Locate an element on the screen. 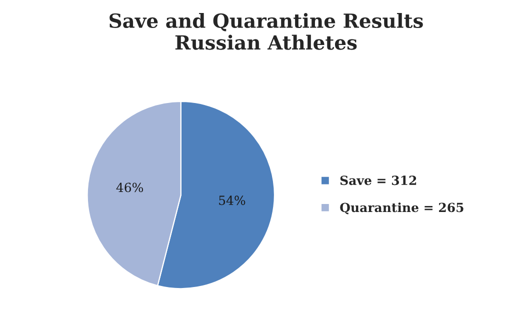 The image size is (532, 325). legend-label: Save = 312 is located at coordinates (378, 181).